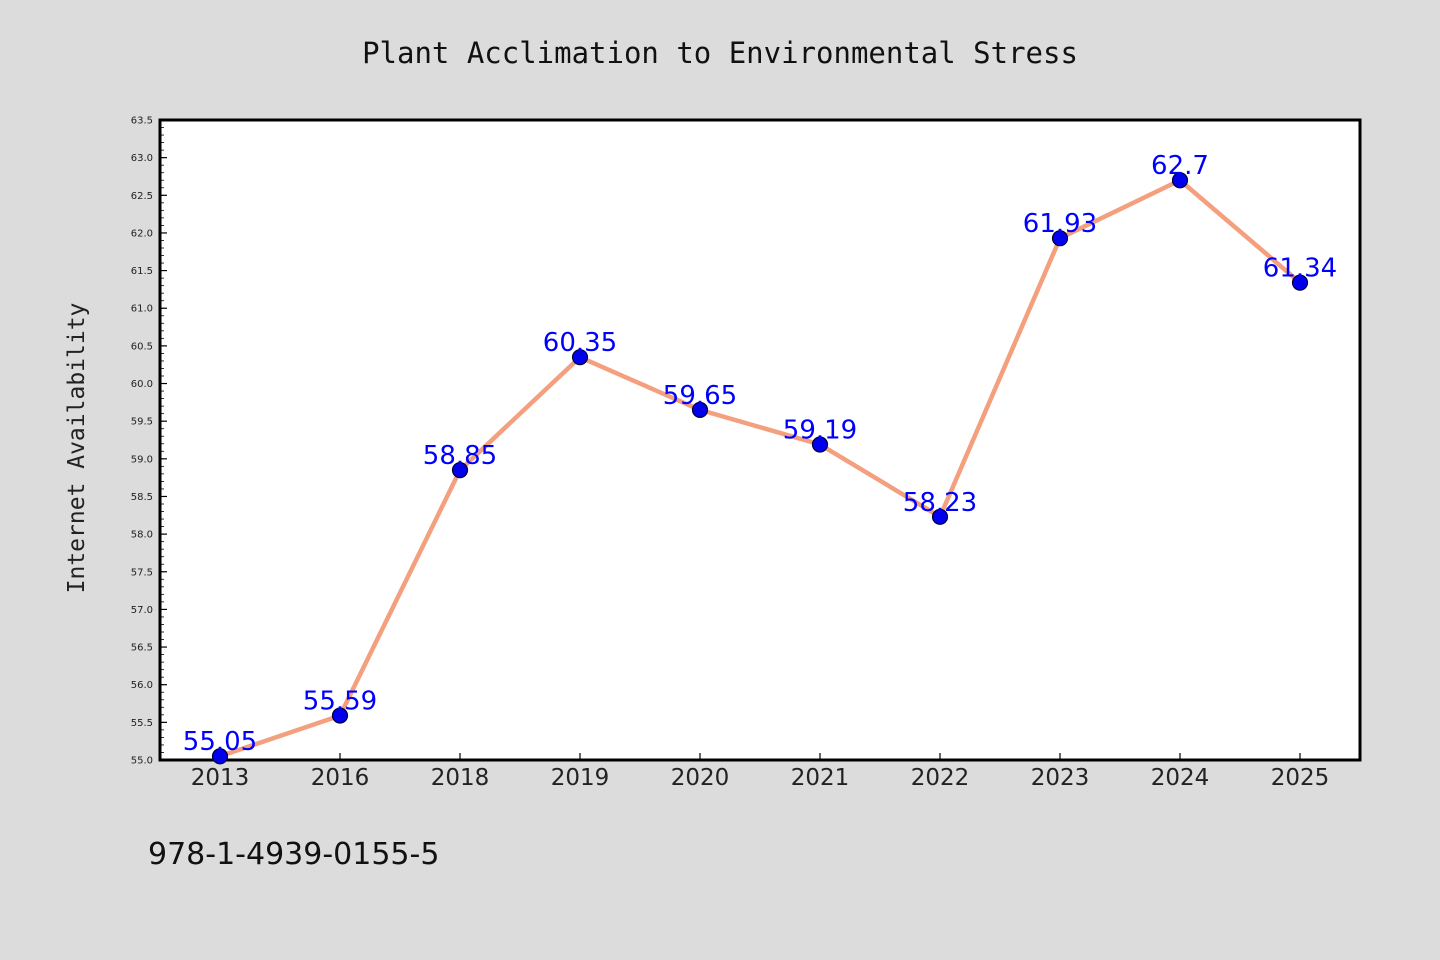  Describe the element at coordinates (142, 271) in the screenshot. I see `y-tick-label: 61.5` at that location.